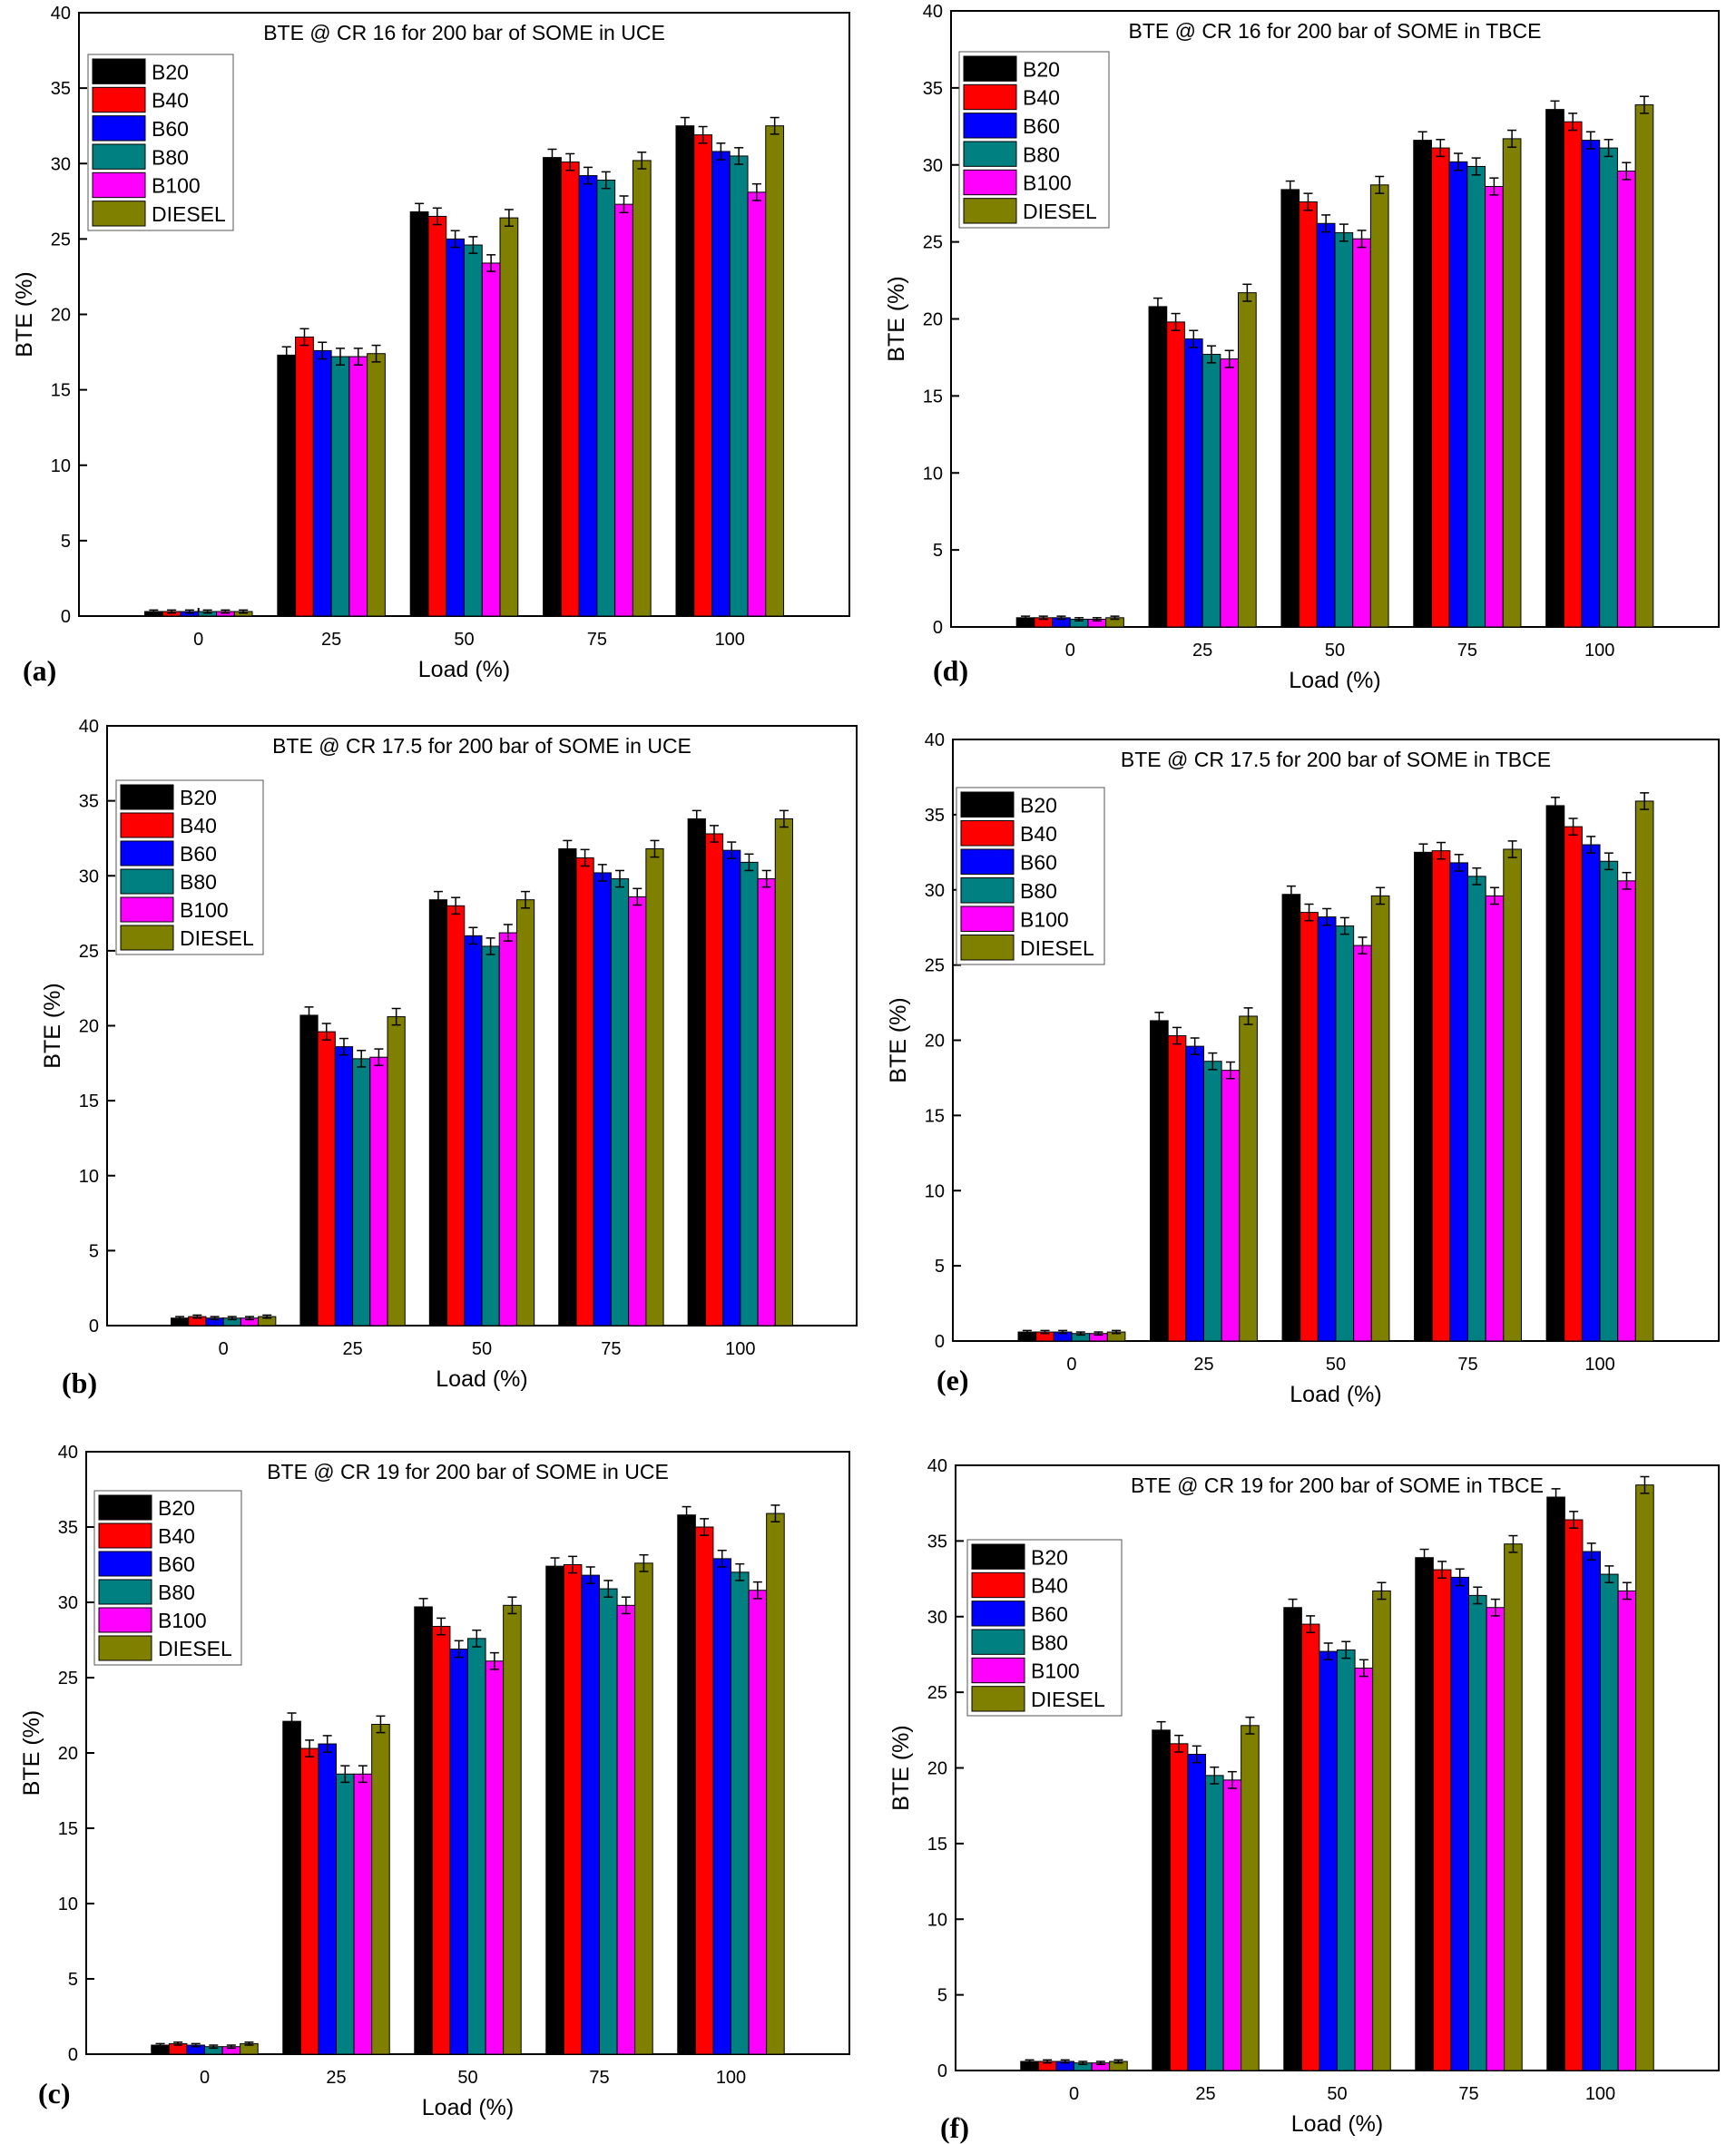 This screenshot has width=1736, height=2144. Describe the element at coordinates (998, 1556) in the screenshot. I see `legend-swatch-b20` at that location.